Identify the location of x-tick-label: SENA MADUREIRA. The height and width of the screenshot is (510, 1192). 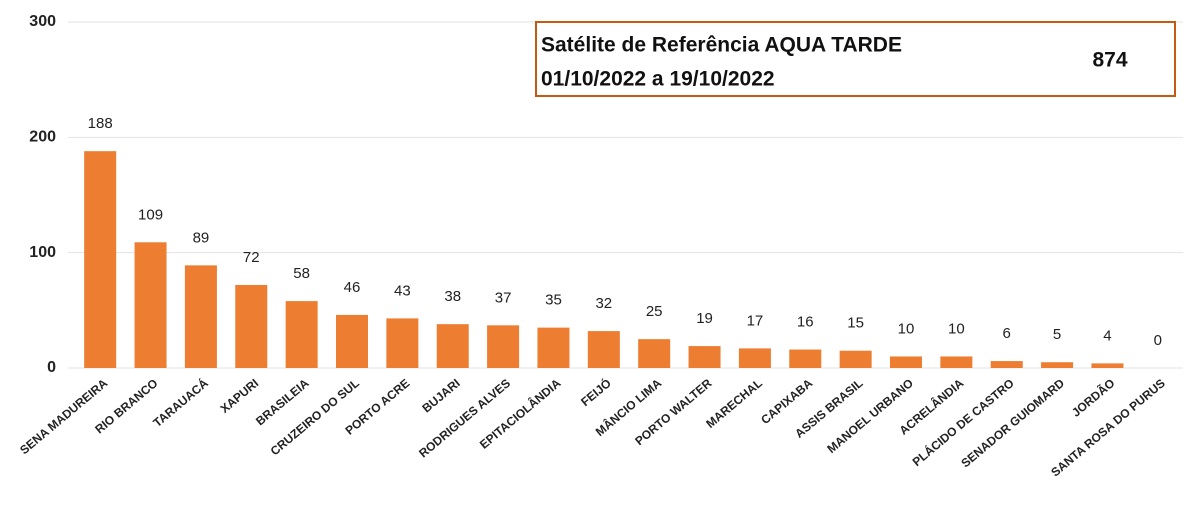
(63, 416).